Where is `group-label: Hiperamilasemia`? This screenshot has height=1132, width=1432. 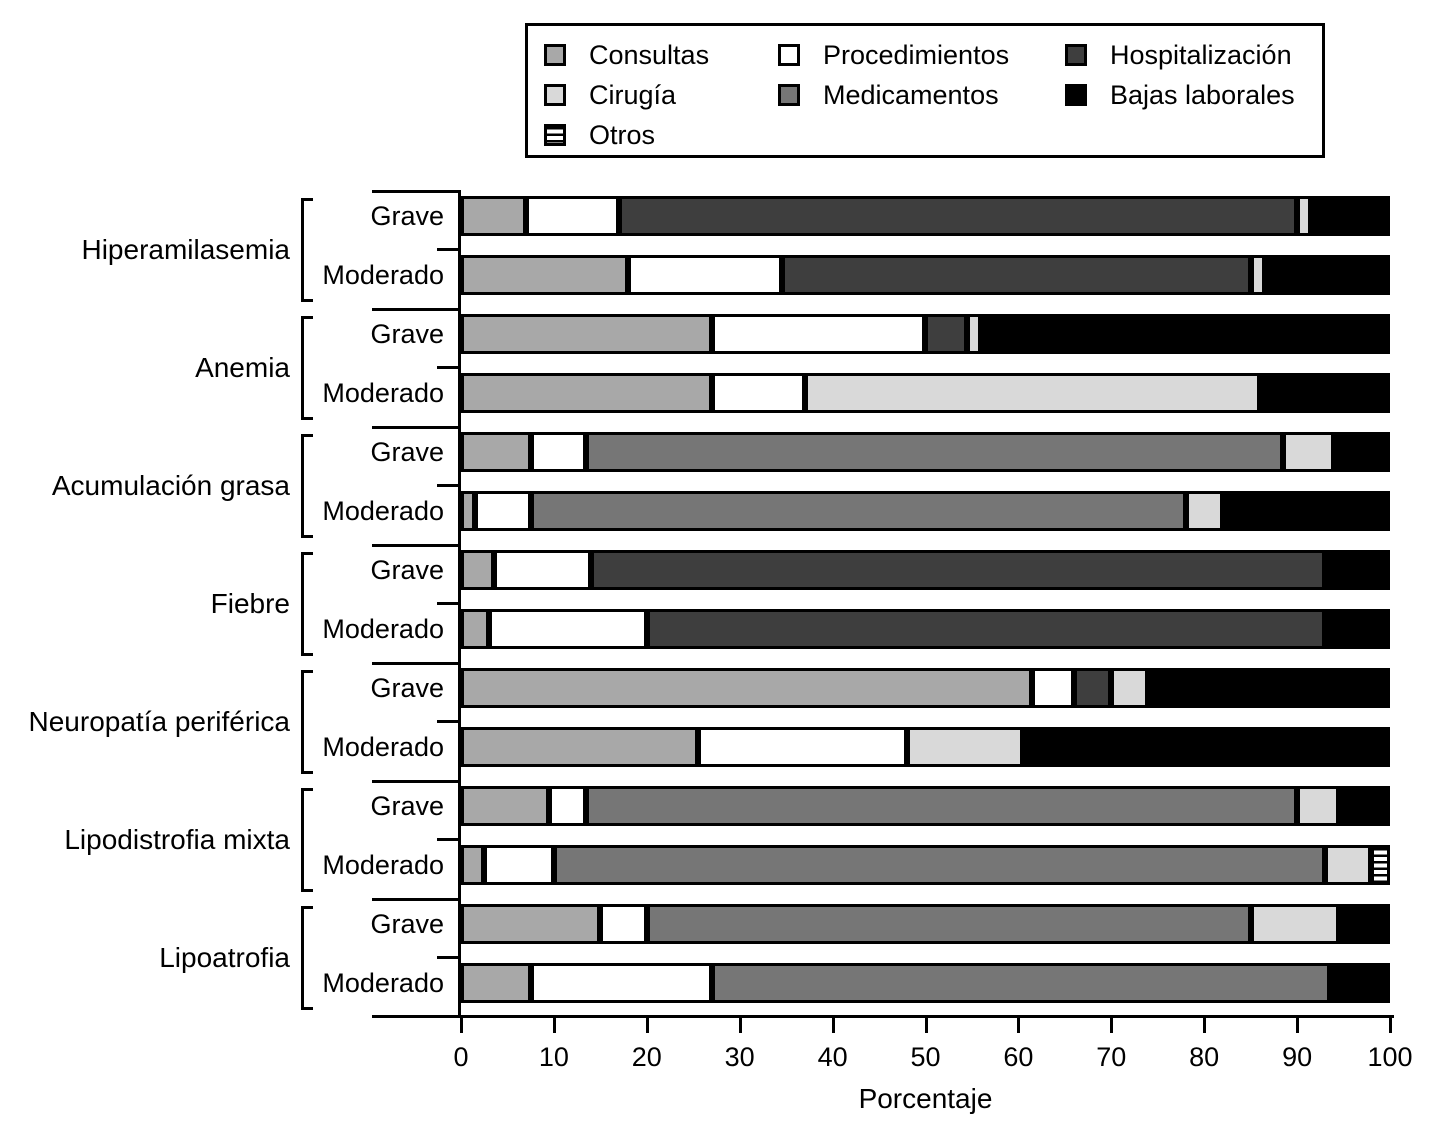 group-label: Hiperamilasemia is located at coordinates (185, 249).